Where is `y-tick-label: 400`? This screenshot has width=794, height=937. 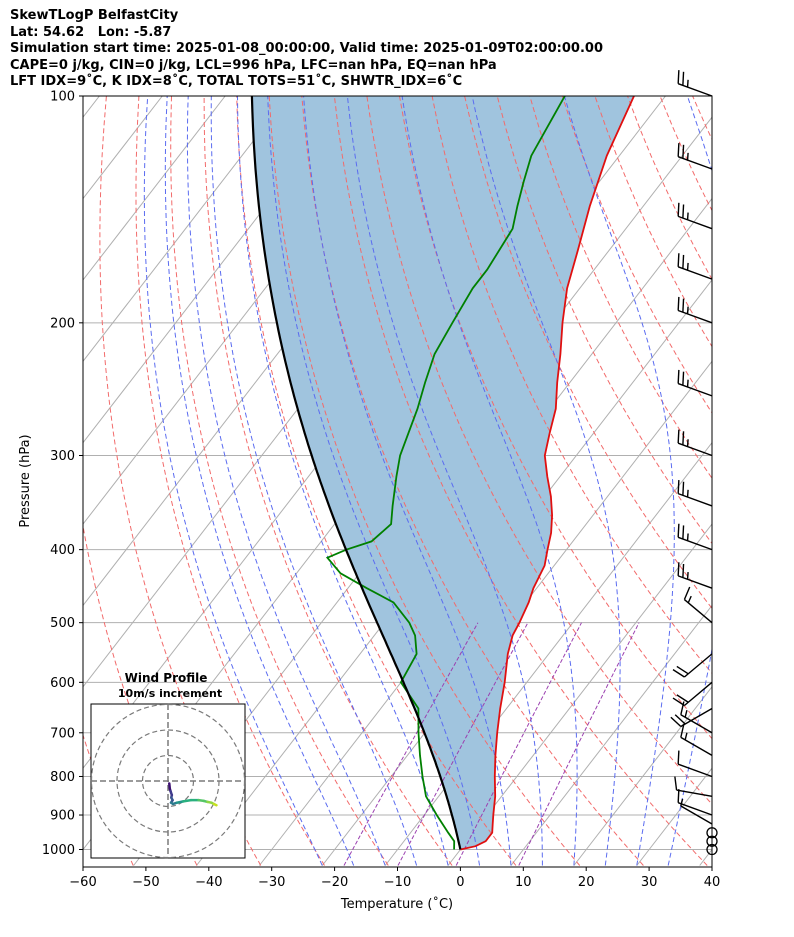
y-tick-label: 400 is located at coordinates (62, 550).